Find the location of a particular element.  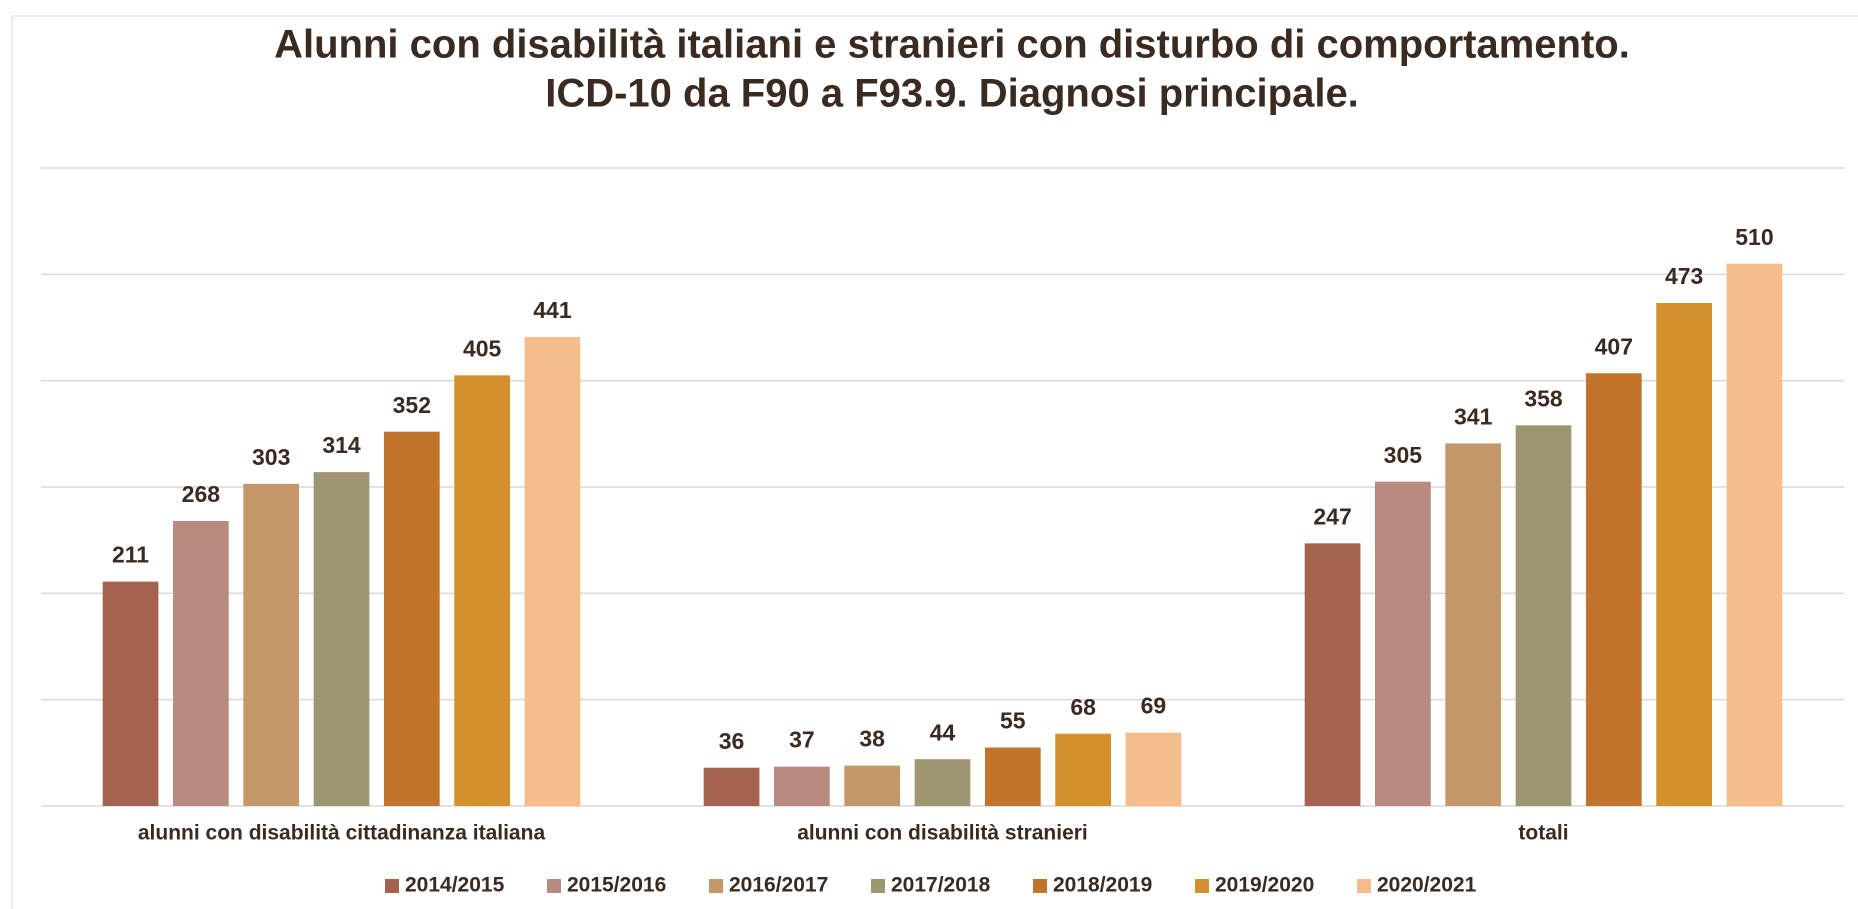

legend-label: 2017/2018 is located at coordinates (941, 885).